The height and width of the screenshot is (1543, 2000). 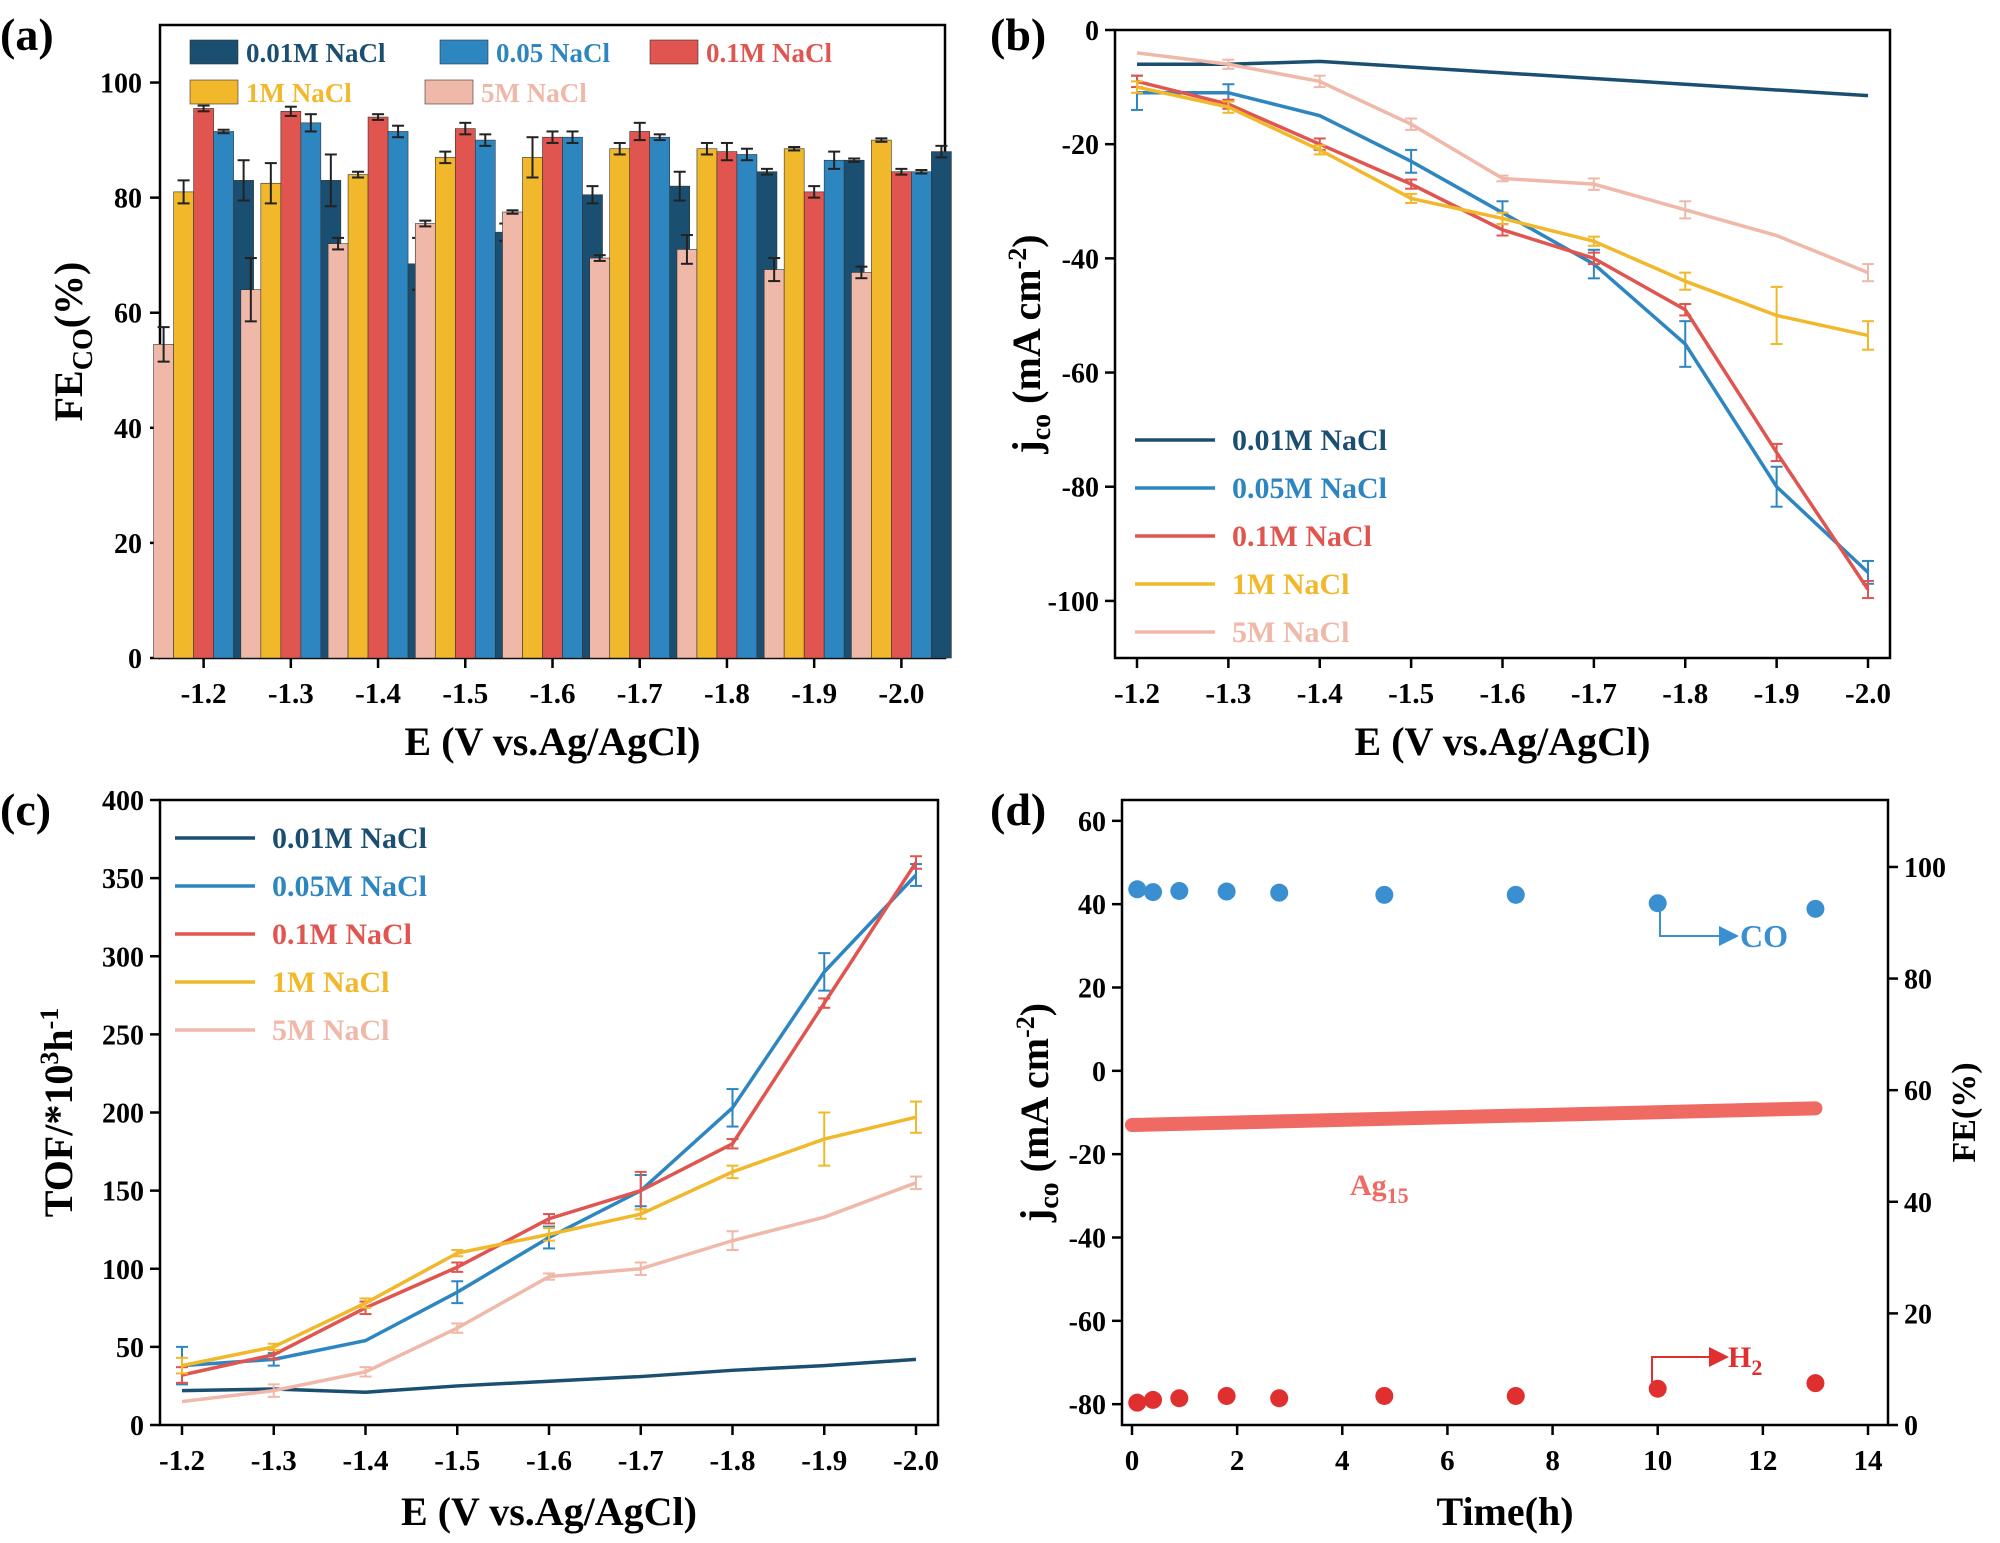 I want to click on legend-label: 1M NaCl, so click(x=299, y=93).